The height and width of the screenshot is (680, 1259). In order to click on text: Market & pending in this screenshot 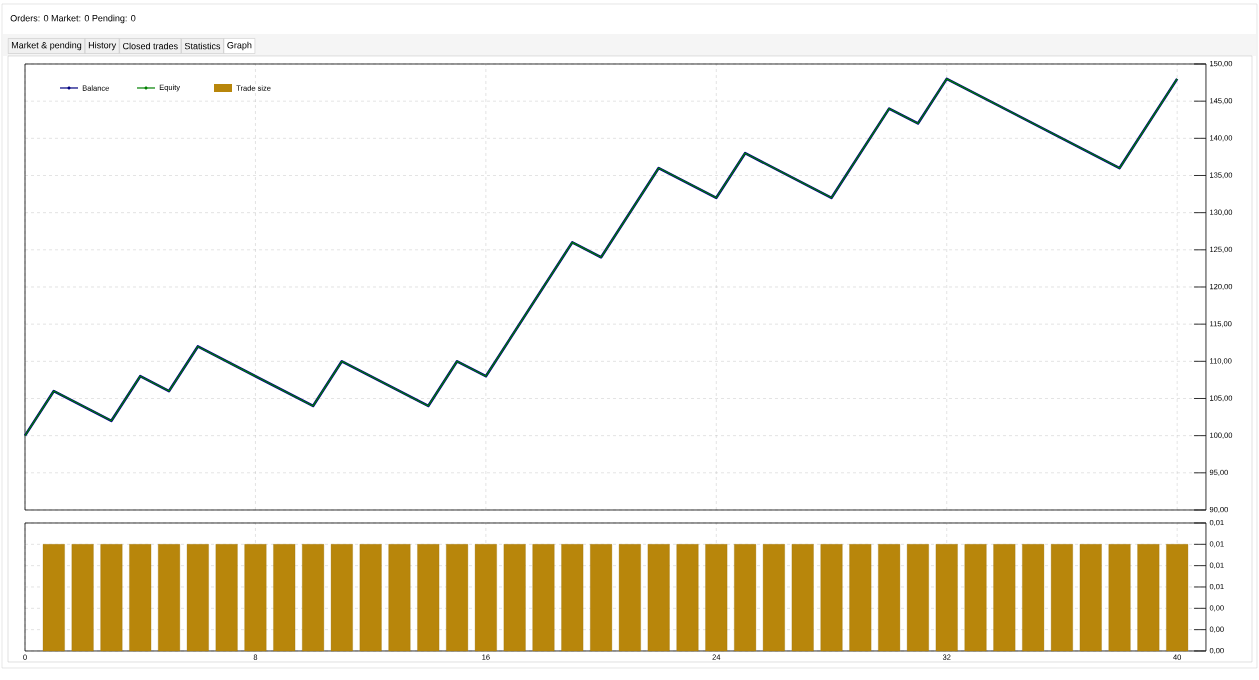, I will do `click(46, 46)`.